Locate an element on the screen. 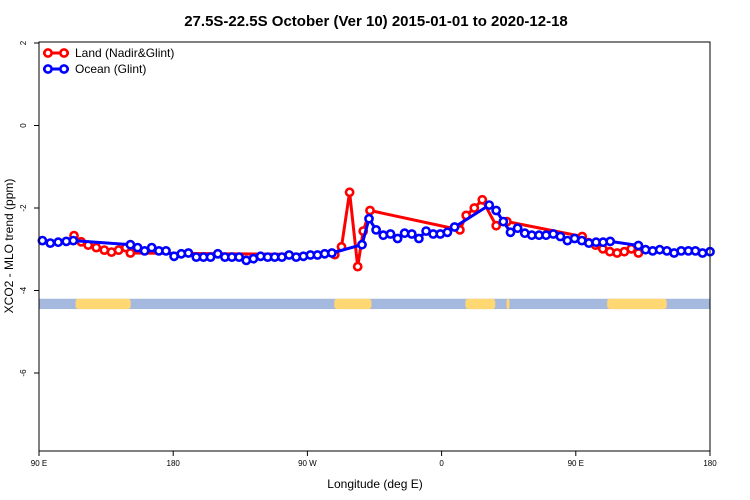  y-tick-label: -6 is located at coordinates (23, 373).